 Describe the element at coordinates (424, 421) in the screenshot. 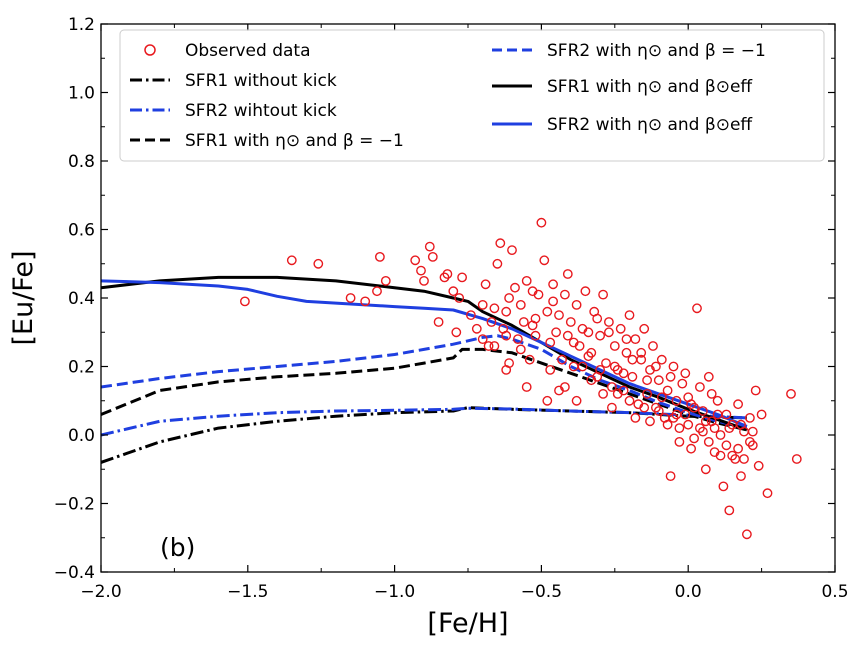

I see `series-line-sfr2-nokick` at that location.